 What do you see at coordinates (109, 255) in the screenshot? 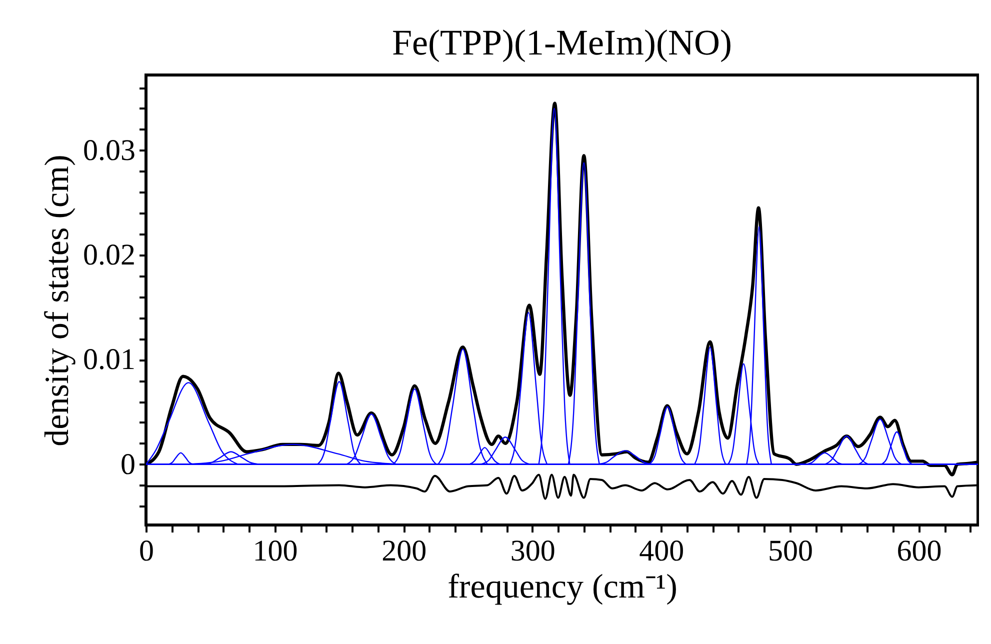
I see `y-tick-label: 0.02` at bounding box center [109, 255].